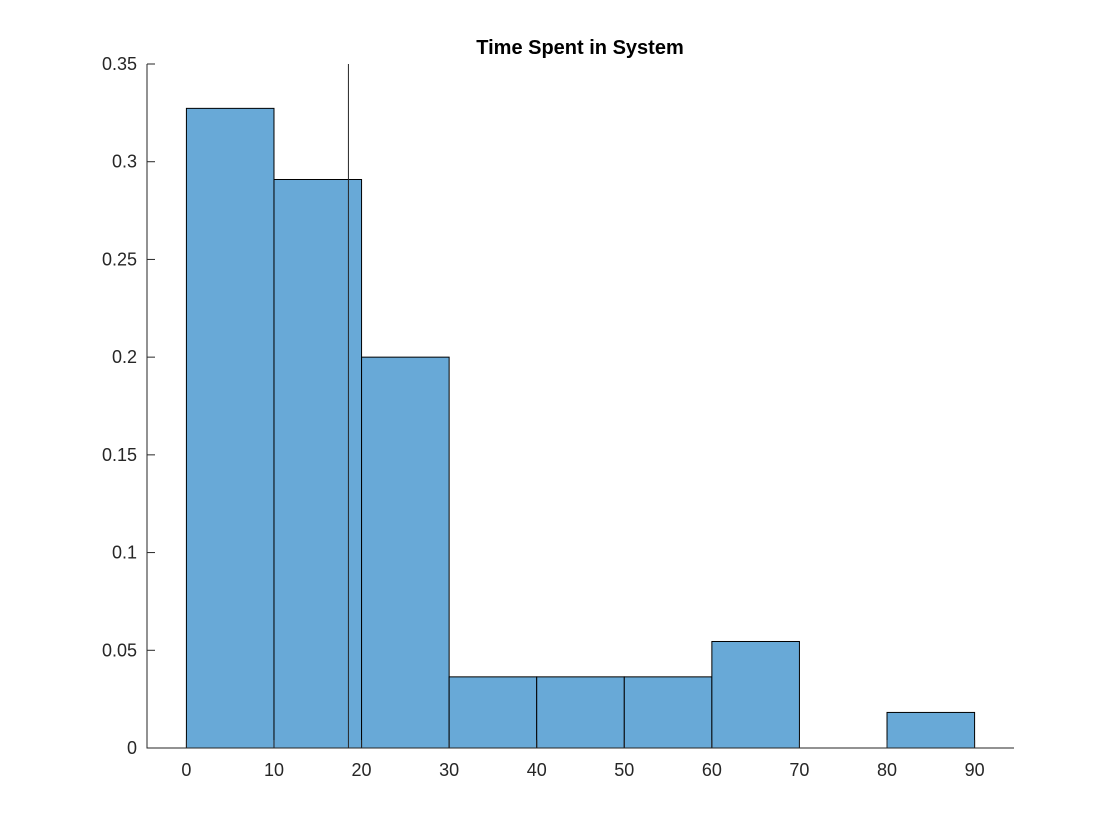  I want to click on y-tick-label: 0.25, so click(119, 259).